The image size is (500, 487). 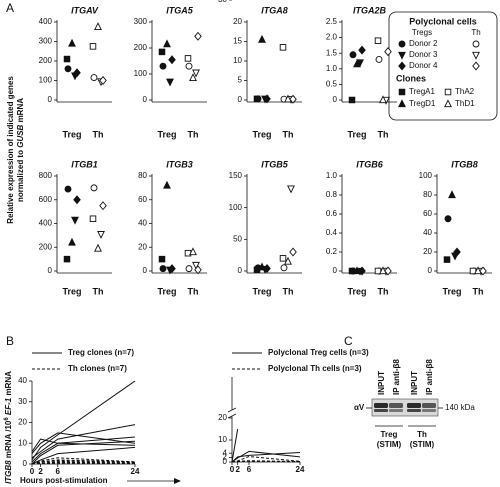 I want to click on legend-box, so click(x=443, y=66).